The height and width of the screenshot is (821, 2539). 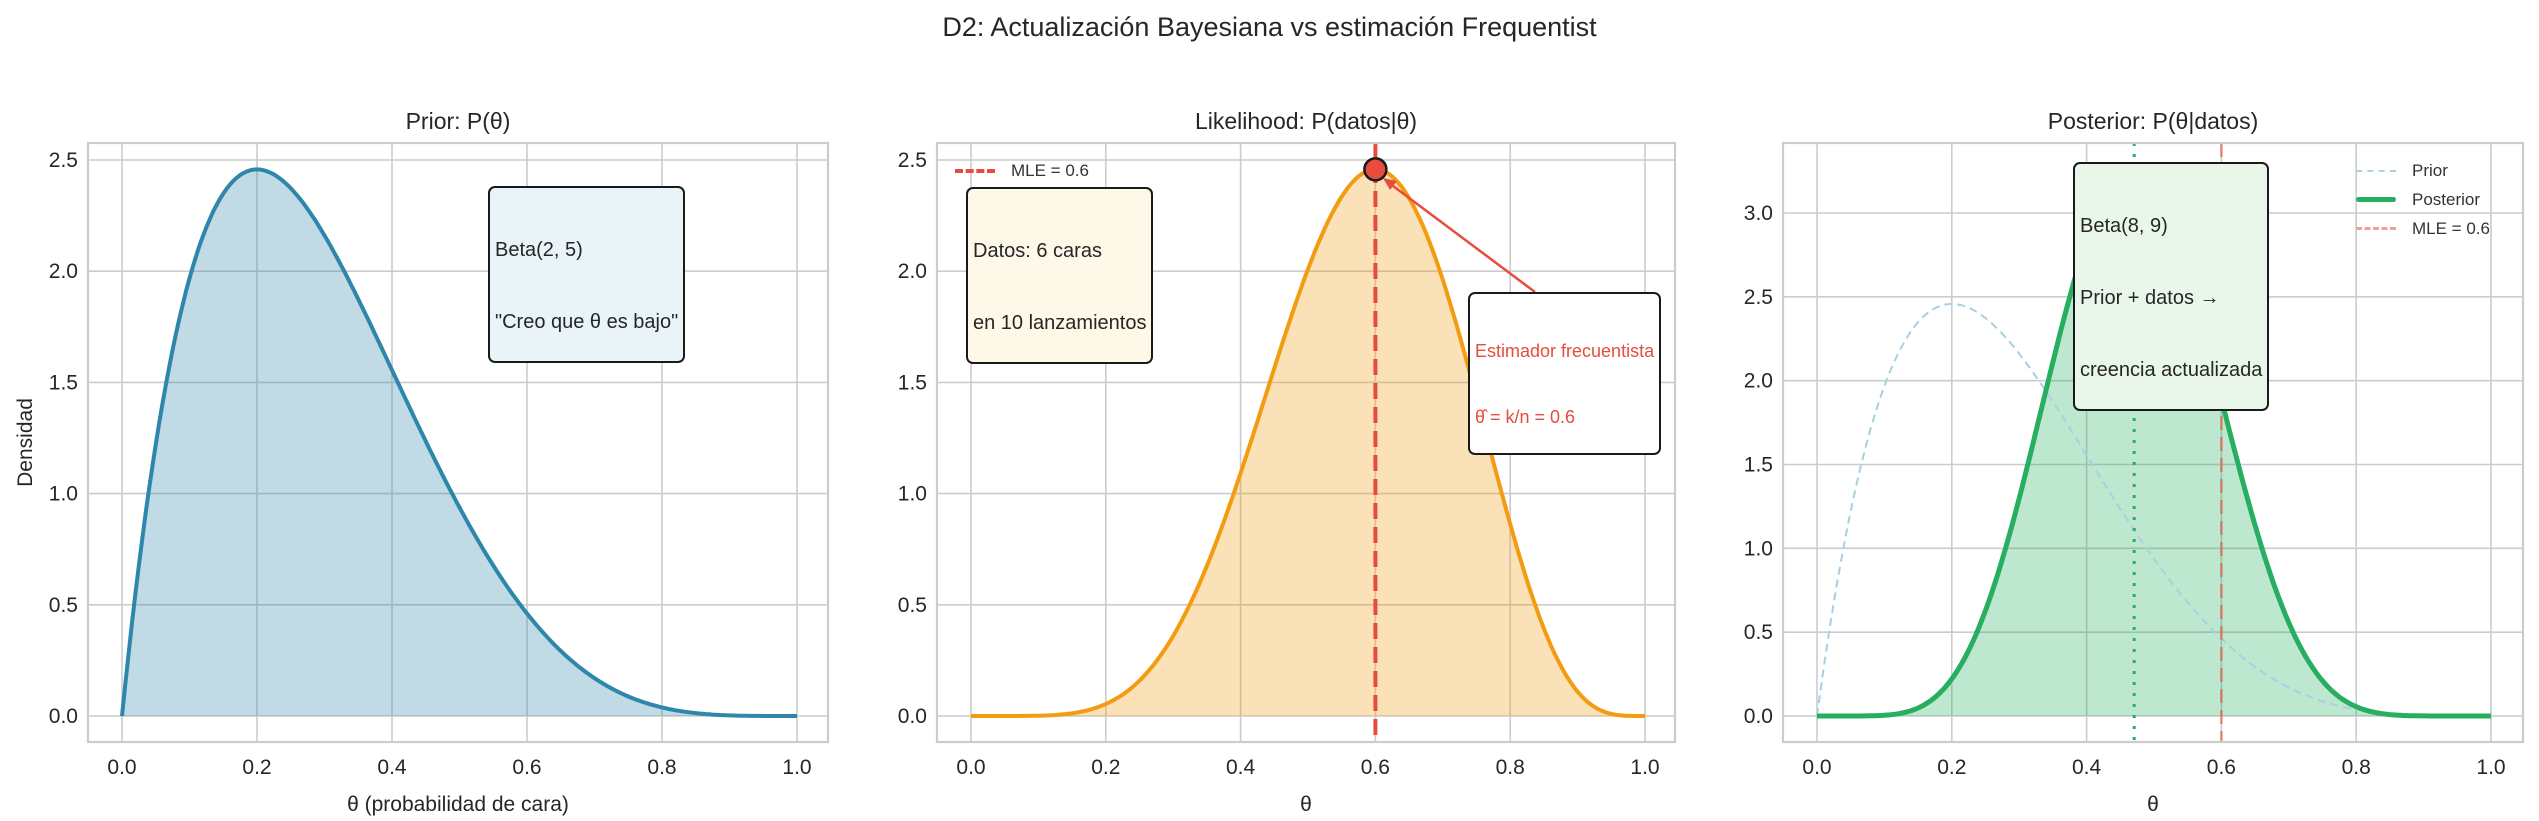 I want to click on prior-dashed-curve, so click(x=2153, y=509).